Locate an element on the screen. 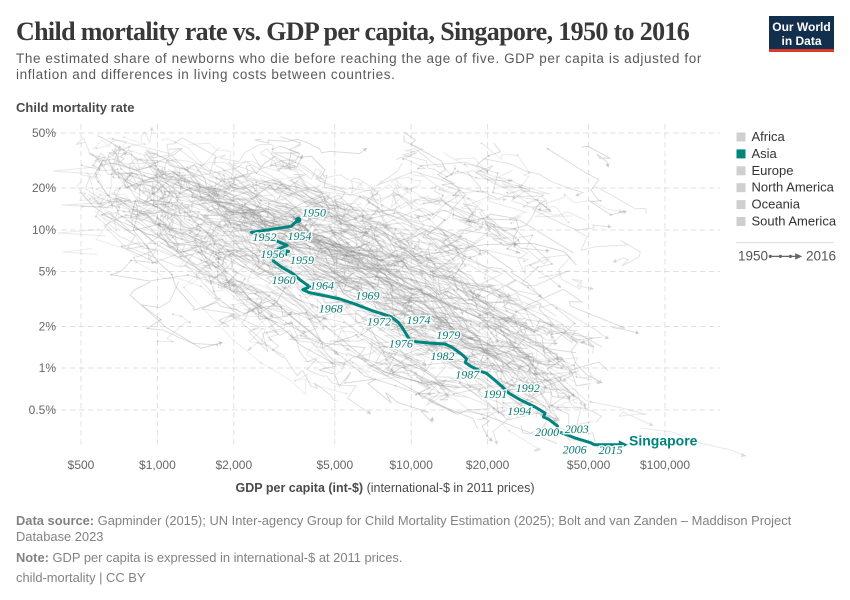  svg-text: South America is located at coordinates (794, 221).